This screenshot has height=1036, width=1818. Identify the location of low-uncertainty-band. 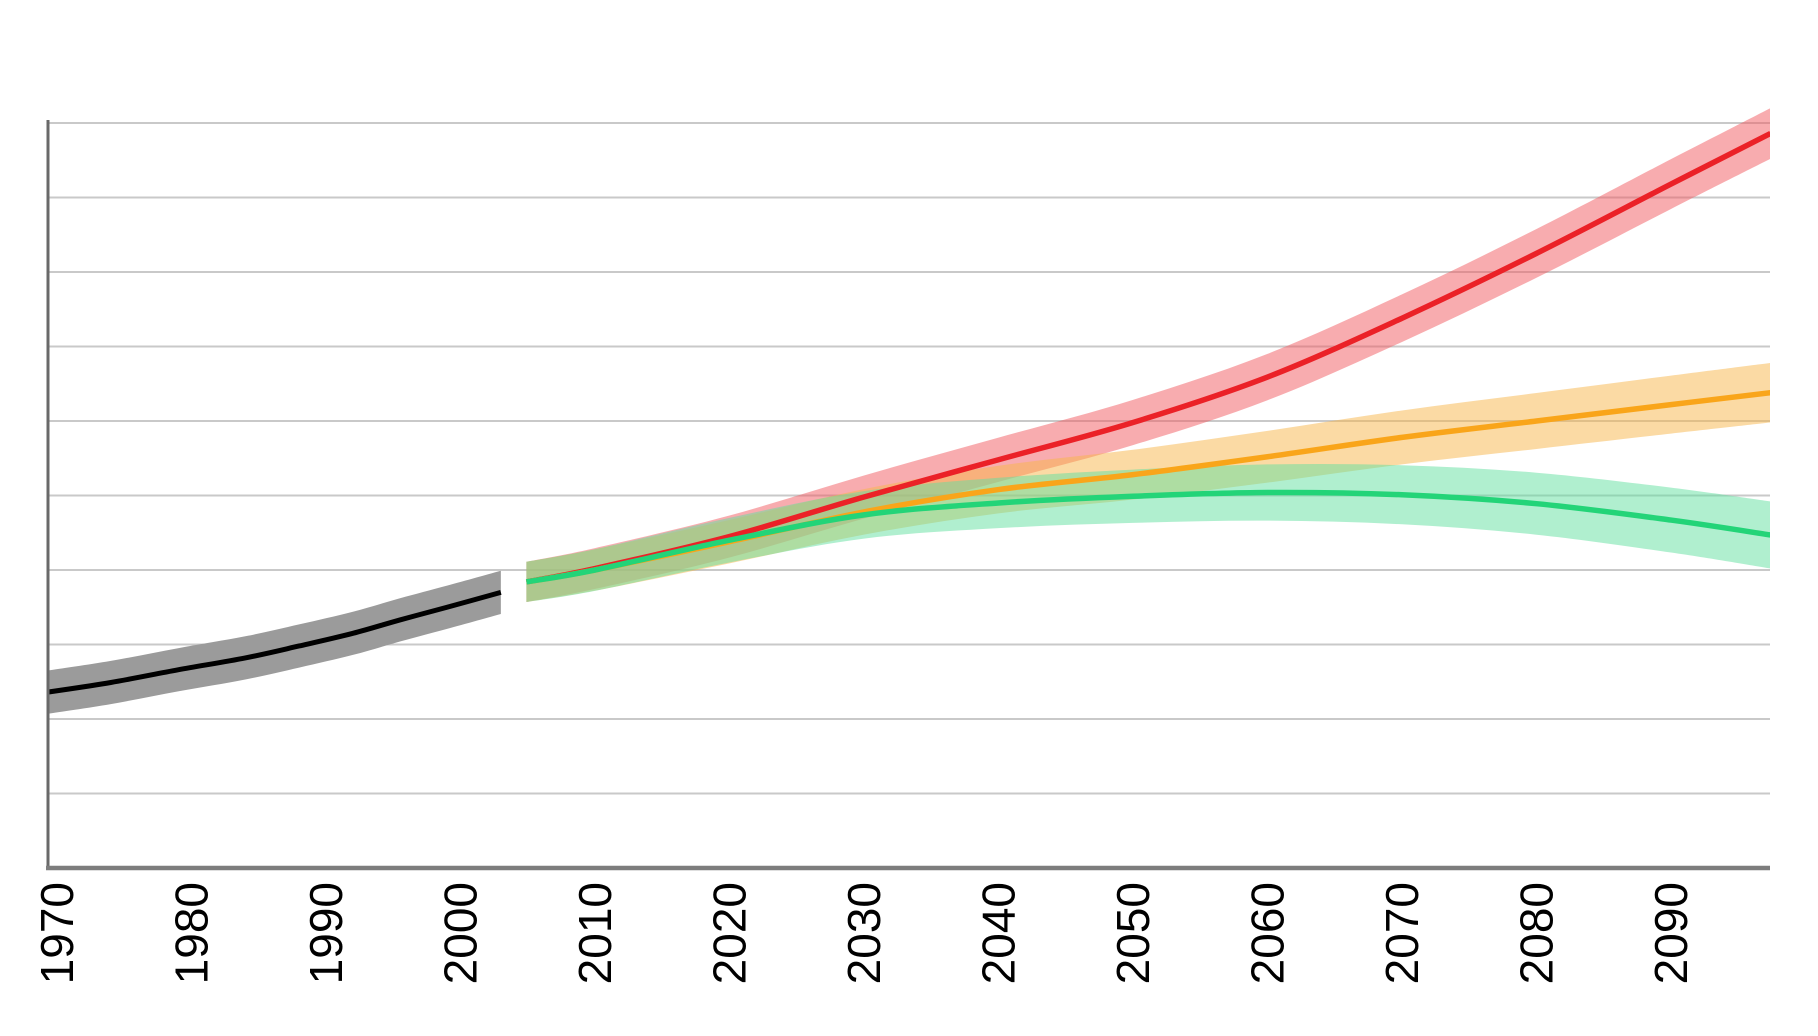
(1148, 533).